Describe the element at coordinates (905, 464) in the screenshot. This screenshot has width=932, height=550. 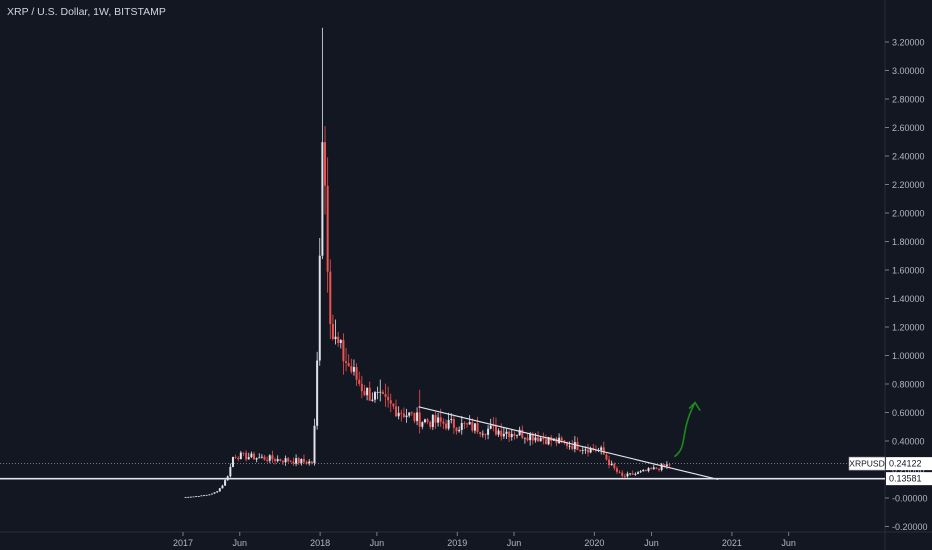
I see `last-price-value: 0.24122` at that location.